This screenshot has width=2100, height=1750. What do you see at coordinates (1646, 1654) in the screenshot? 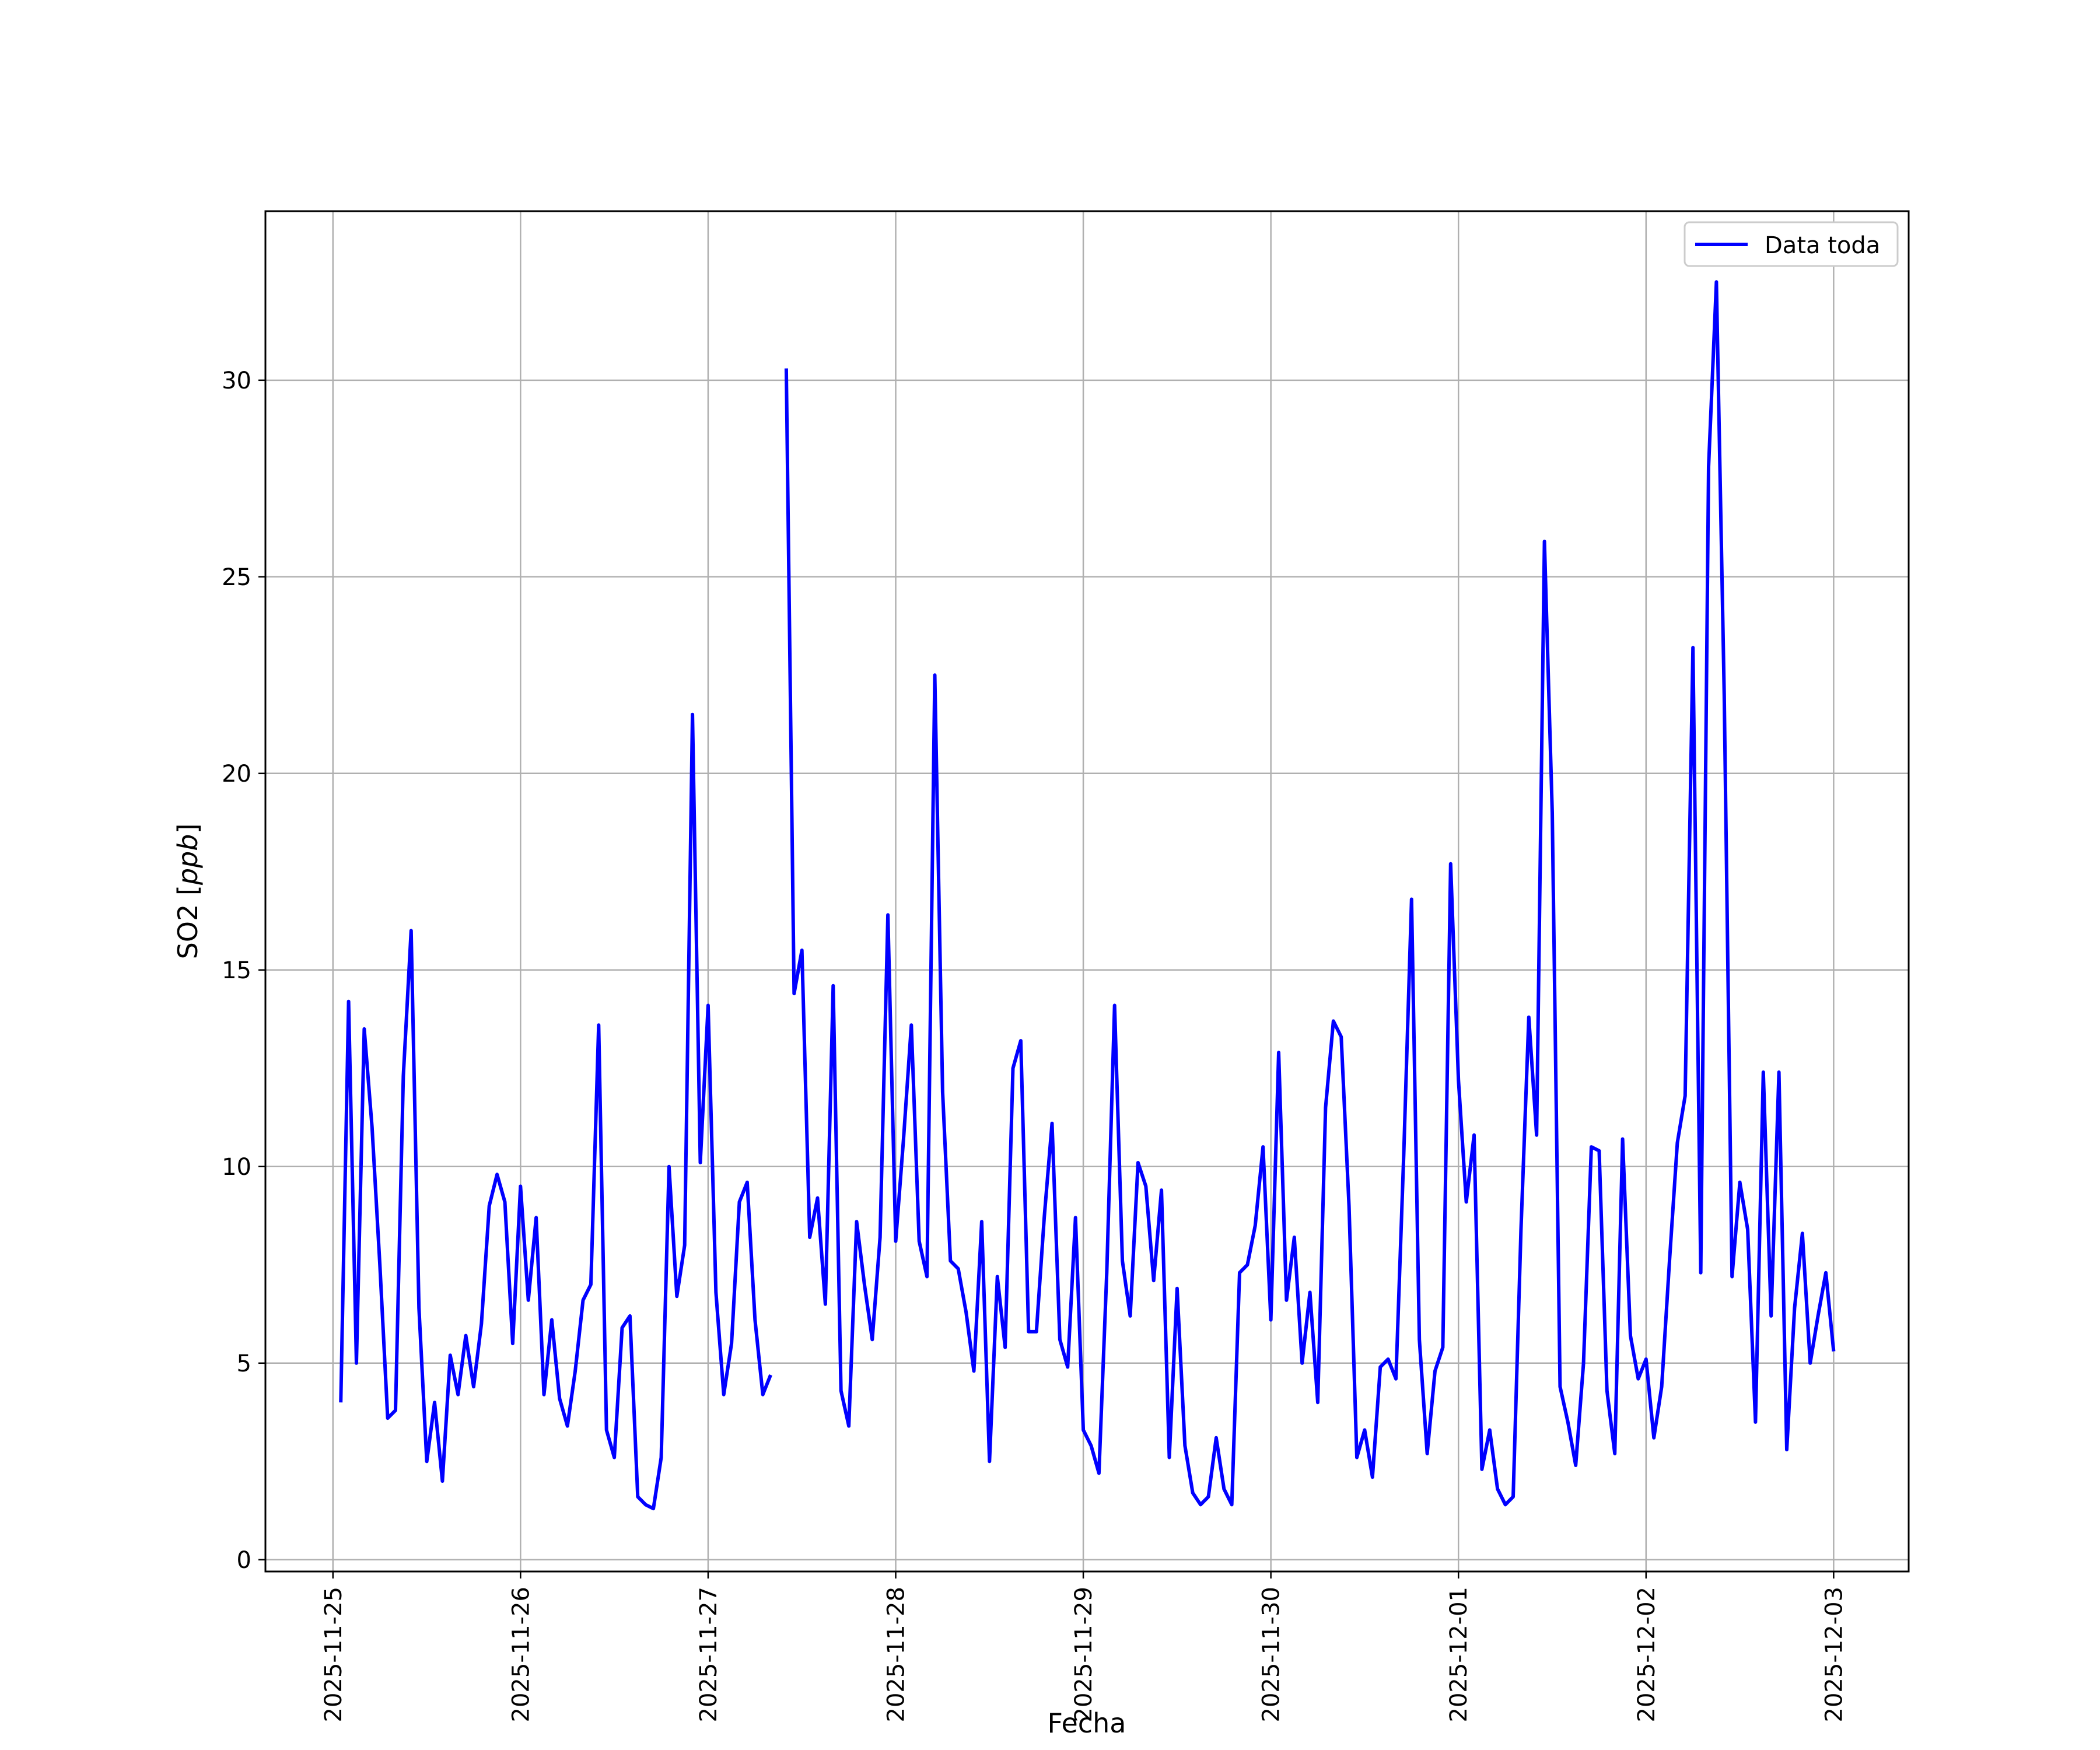
I see `x-tick-label: 2025-12-02` at bounding box center [1646, 1654].